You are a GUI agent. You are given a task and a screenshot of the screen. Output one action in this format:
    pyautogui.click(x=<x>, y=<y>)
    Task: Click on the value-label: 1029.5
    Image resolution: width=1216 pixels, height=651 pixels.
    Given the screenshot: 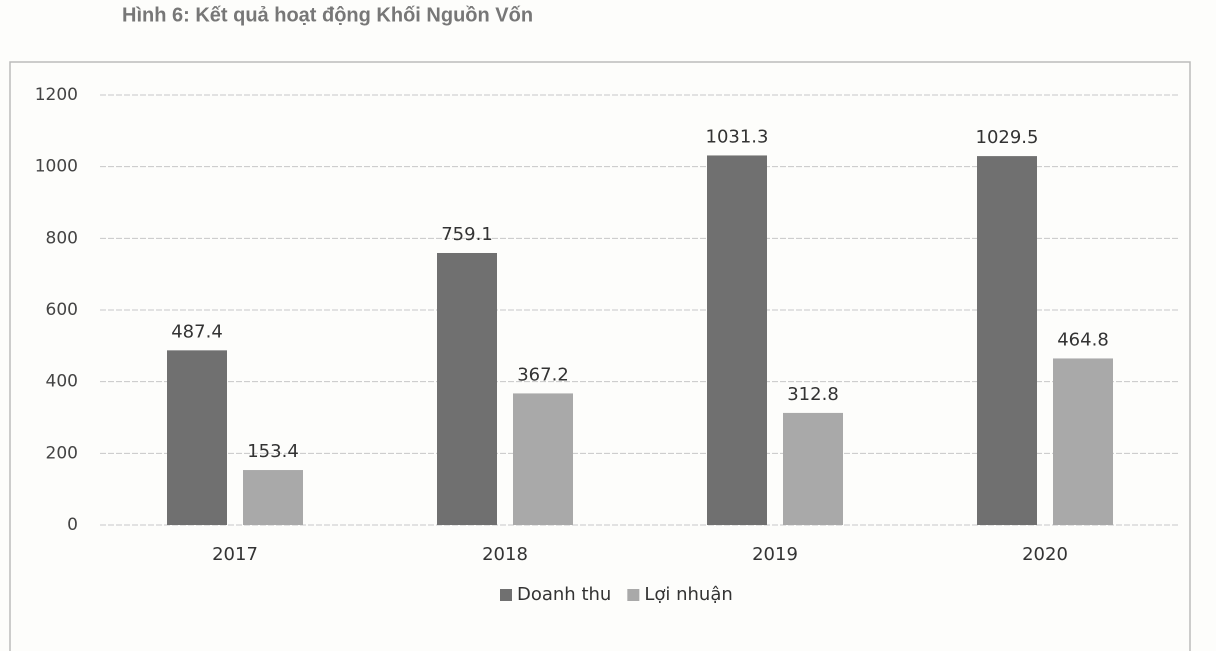 What is the action you would take?
    pyautogui.click(x=1007, y=137)
    